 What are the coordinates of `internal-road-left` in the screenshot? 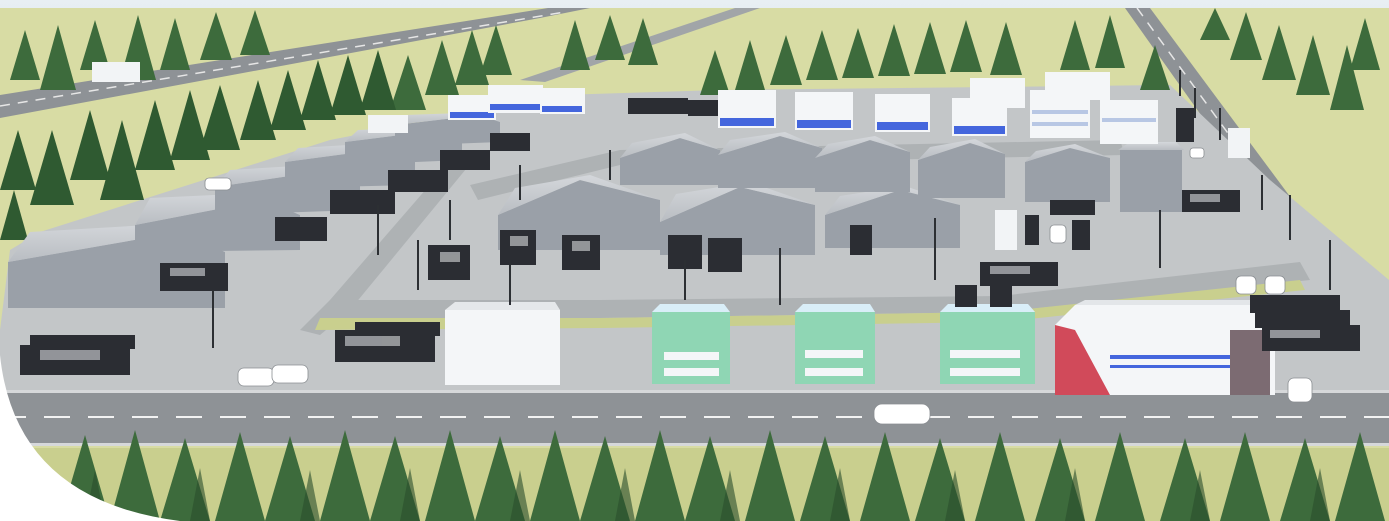 It's located at (390, 242).